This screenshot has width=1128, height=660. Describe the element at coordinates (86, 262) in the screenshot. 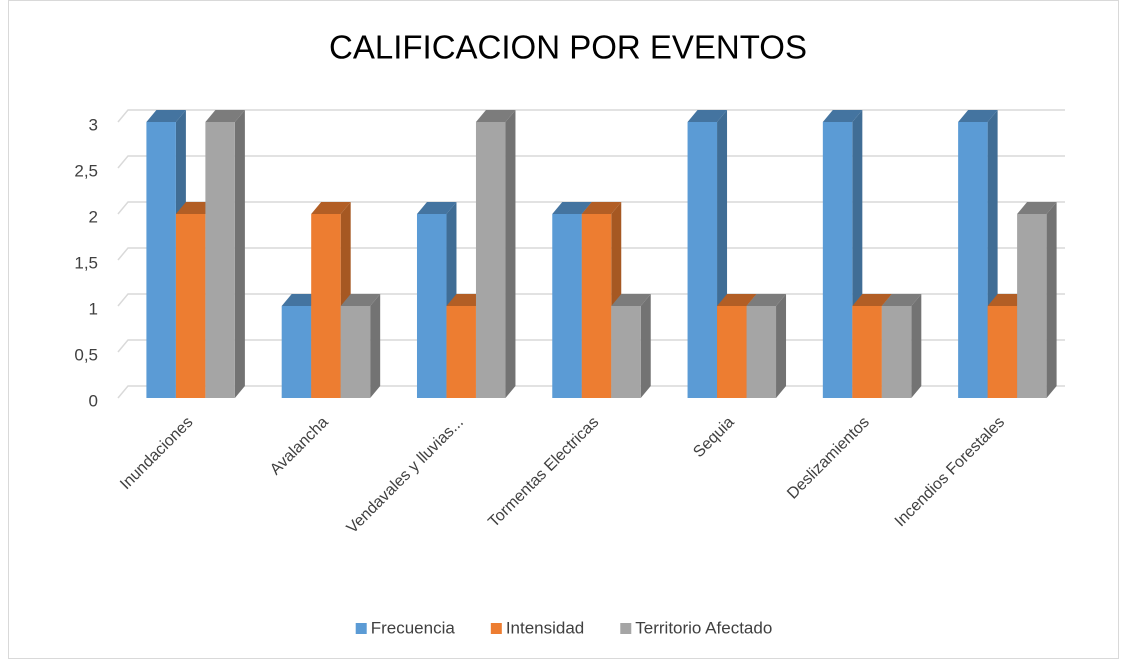

I see `y-tick-label: 1,5` at that location.